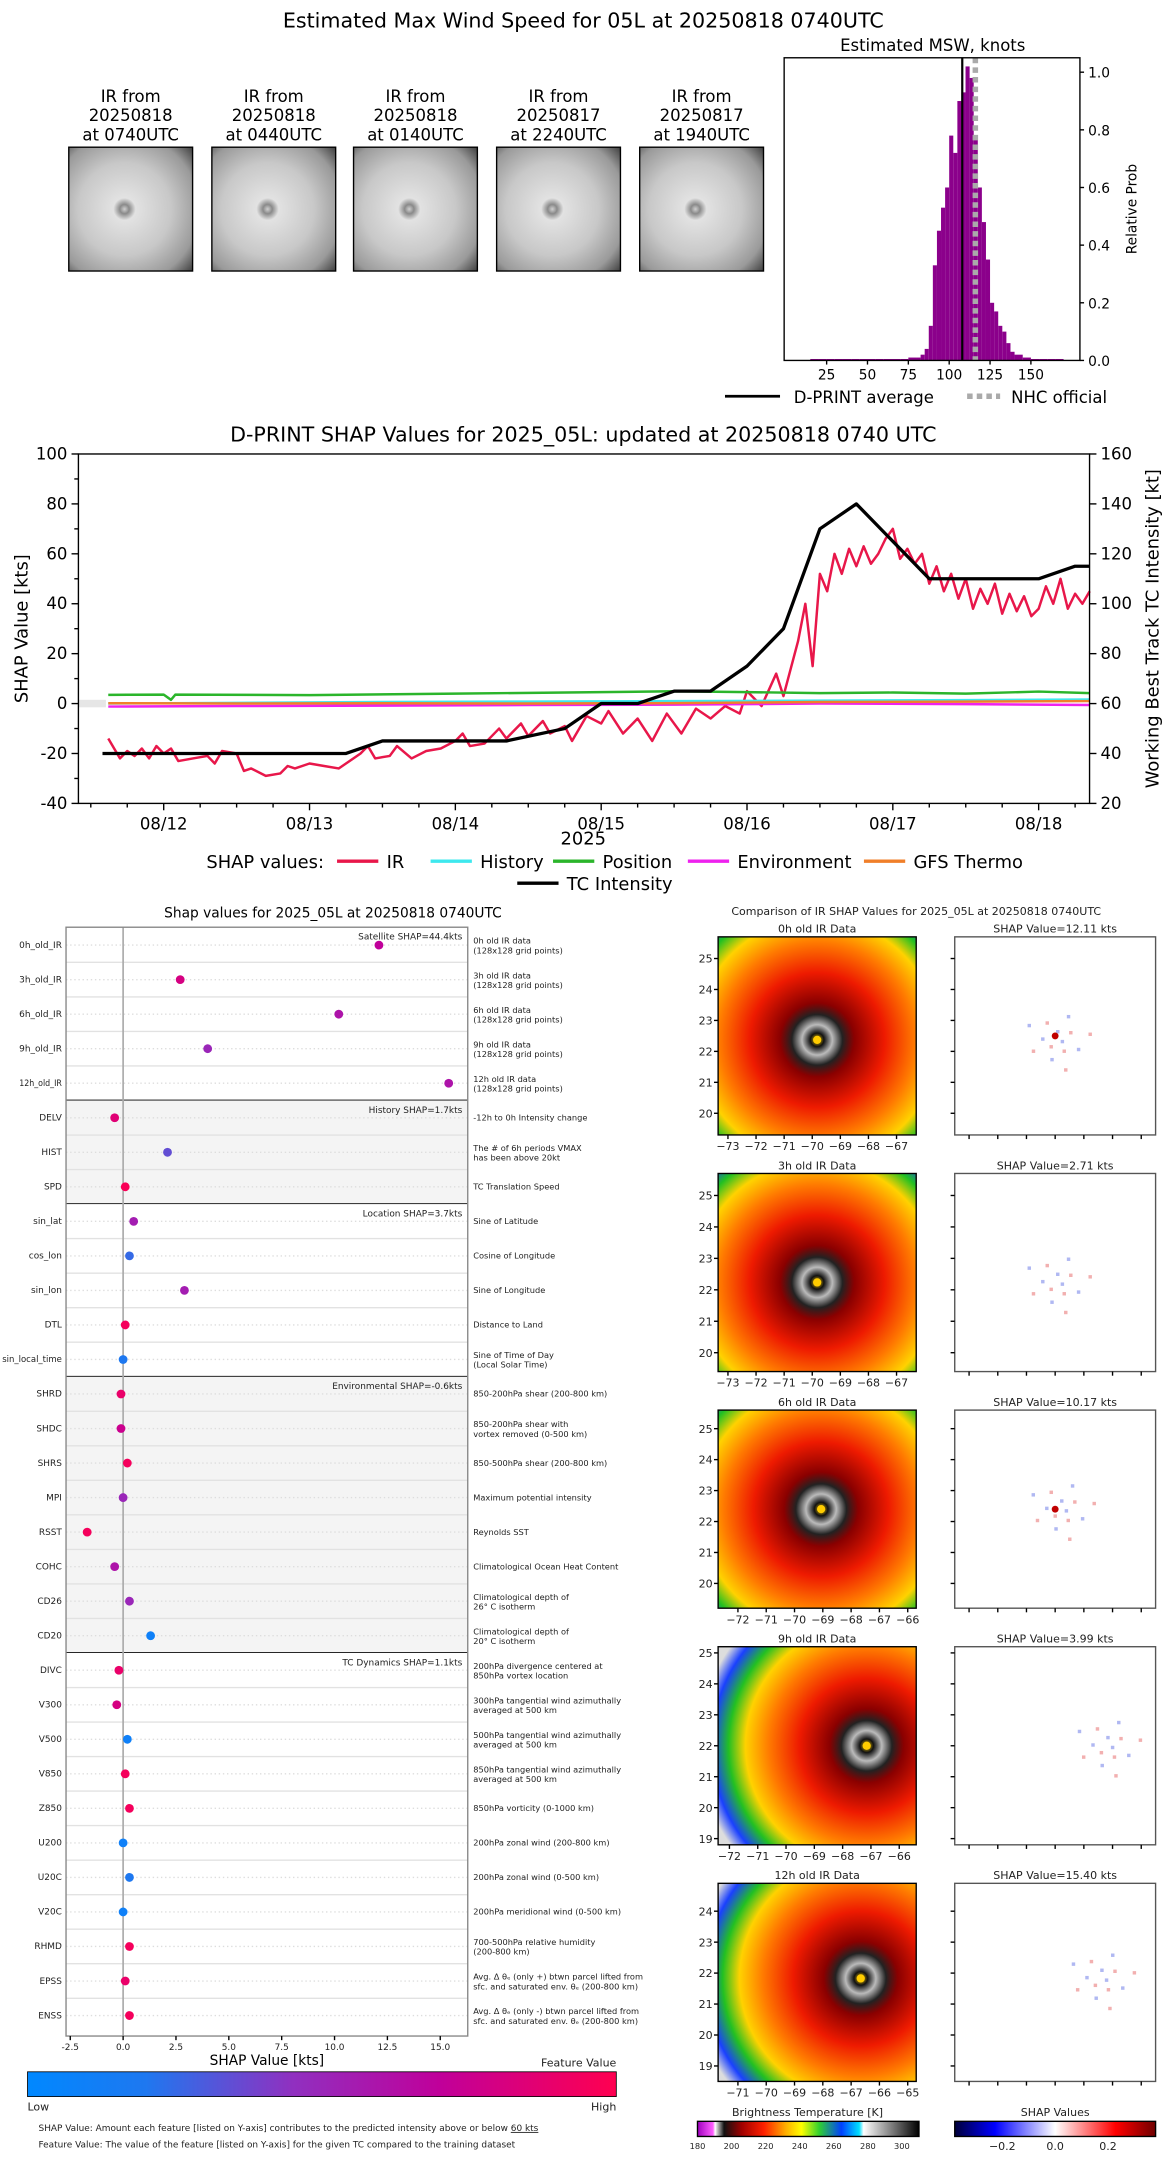 This screenshot has height=2158, width=1168. What do you see at coordinates (546, 1566) in the screenshot?
I see `feature-description: Climatological Ocean Heat Content` at bounding box center [546, 1566].